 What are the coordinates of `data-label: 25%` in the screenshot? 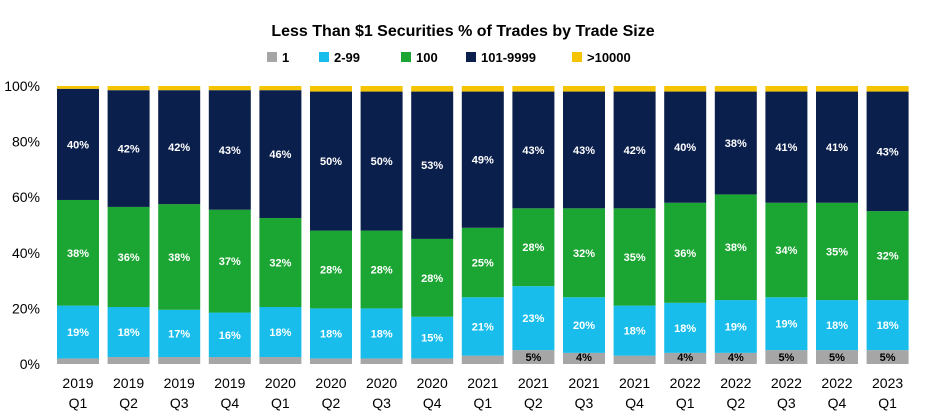 It's located at (483, 264).